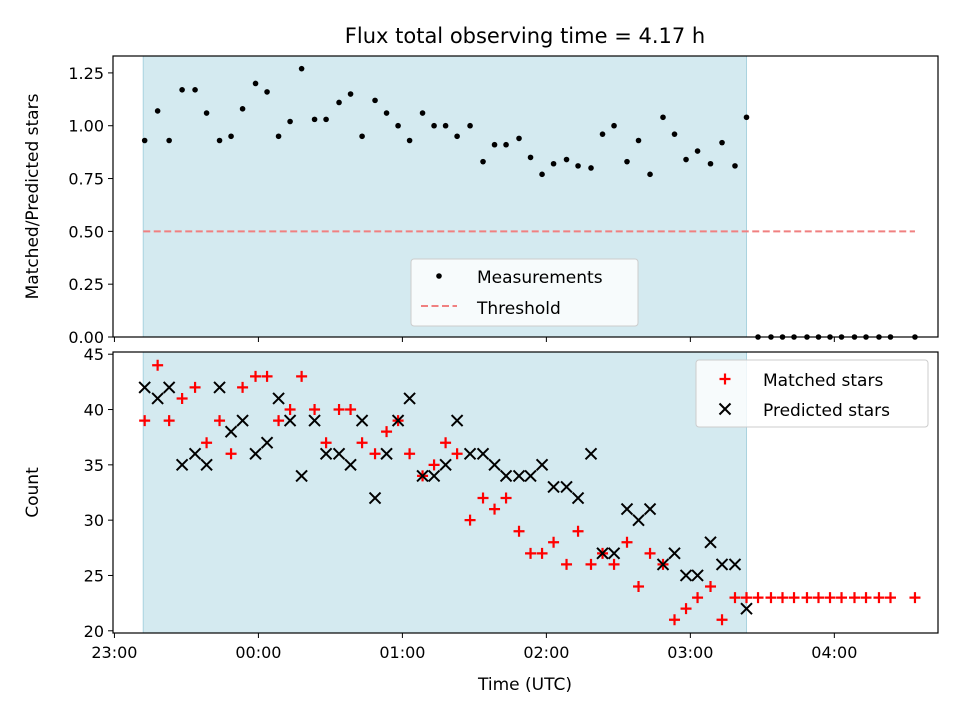 Image resolution: width=960 pixels, height=724 pixels. What do you see at coordinates (94, 354) in the screenshot?
I see `y-tick-label: 45` at bounding box center [94, 354].